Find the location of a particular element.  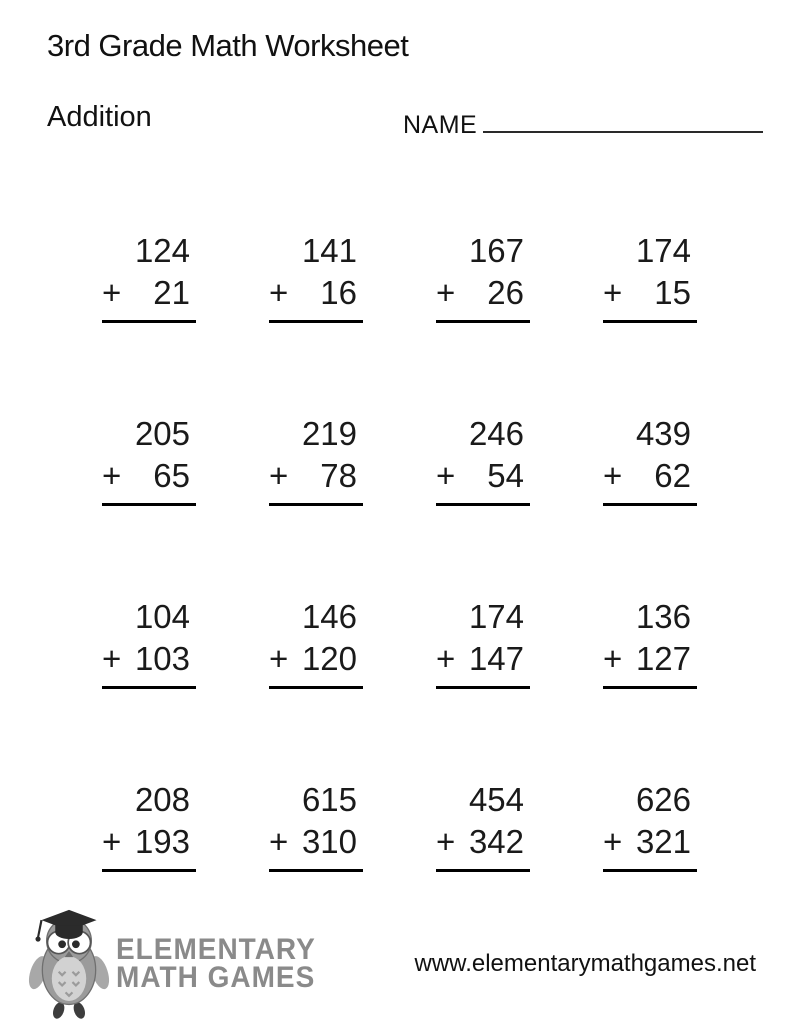

operand-bottom-row: + 26 is located at coordinates (483, 293).